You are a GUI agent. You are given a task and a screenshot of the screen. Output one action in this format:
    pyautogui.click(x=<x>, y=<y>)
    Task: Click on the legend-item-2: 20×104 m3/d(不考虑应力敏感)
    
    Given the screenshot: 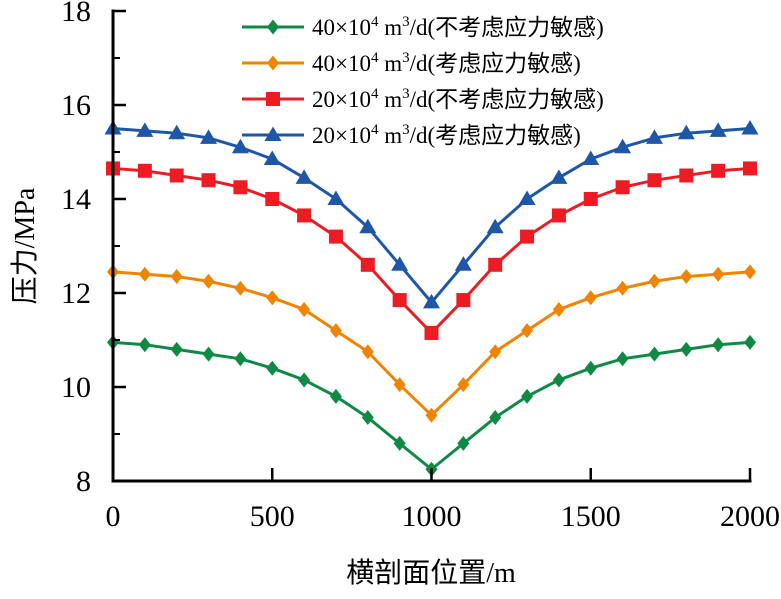 What is the action you would take?
    pyautogui.click(x=423, y=99)
    